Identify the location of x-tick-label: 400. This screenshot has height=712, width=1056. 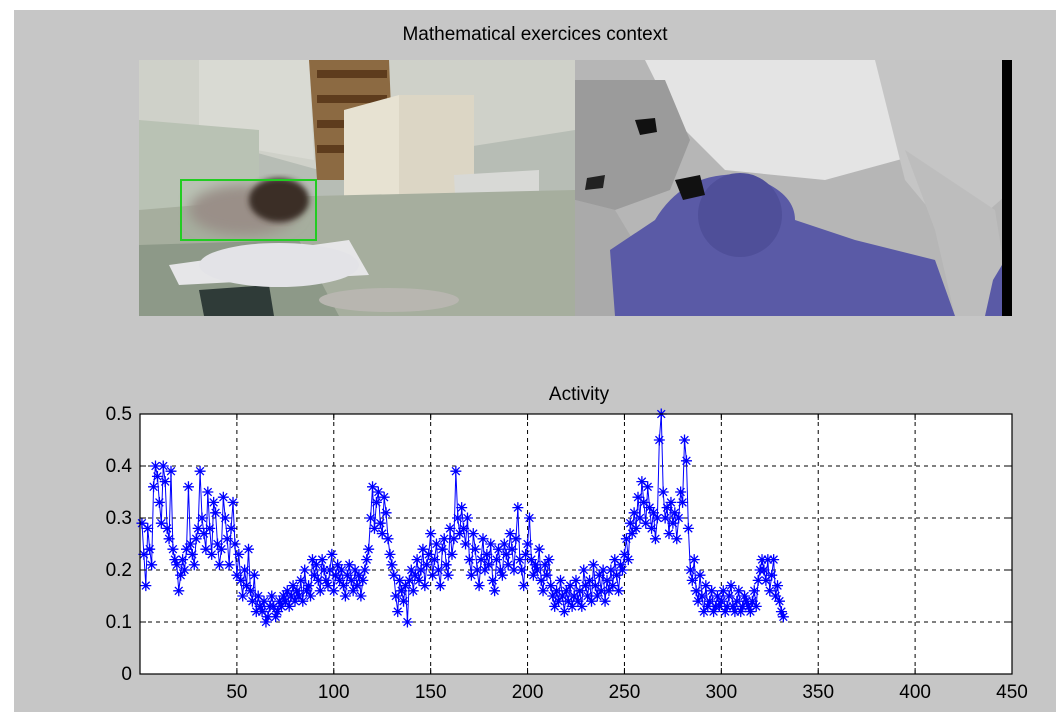
(915, 692).